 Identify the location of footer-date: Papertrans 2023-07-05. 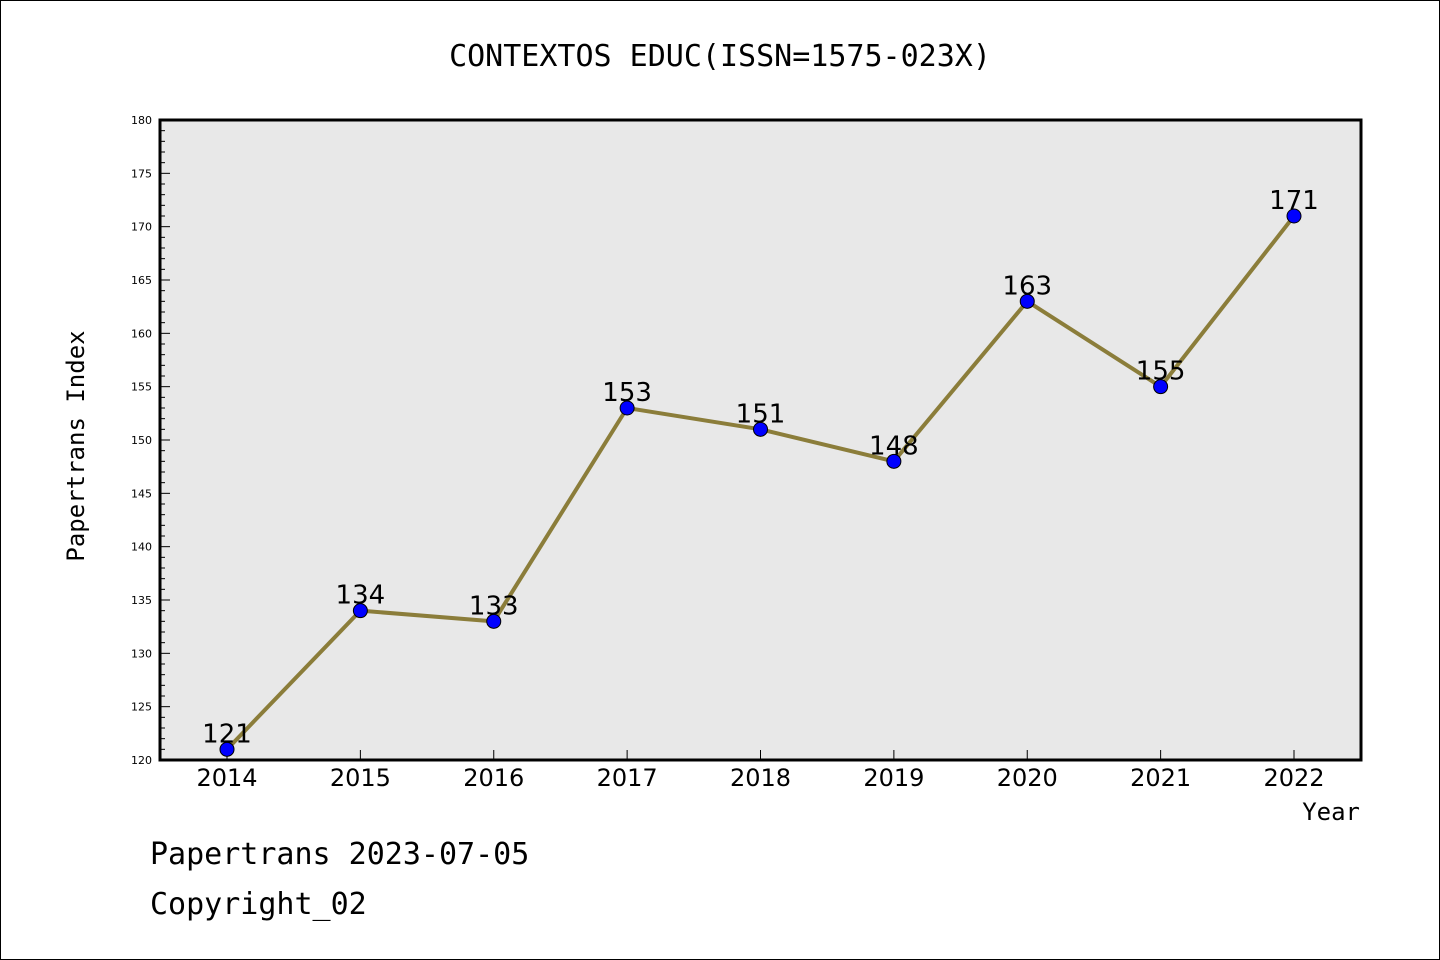
(339, 854).